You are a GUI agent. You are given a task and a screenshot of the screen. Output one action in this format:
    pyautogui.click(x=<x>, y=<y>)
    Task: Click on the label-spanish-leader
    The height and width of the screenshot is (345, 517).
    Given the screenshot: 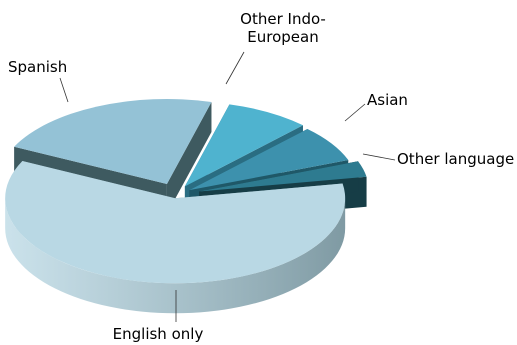 What is the action you would take?
    pyautogui.click(x=64, y=90)
    